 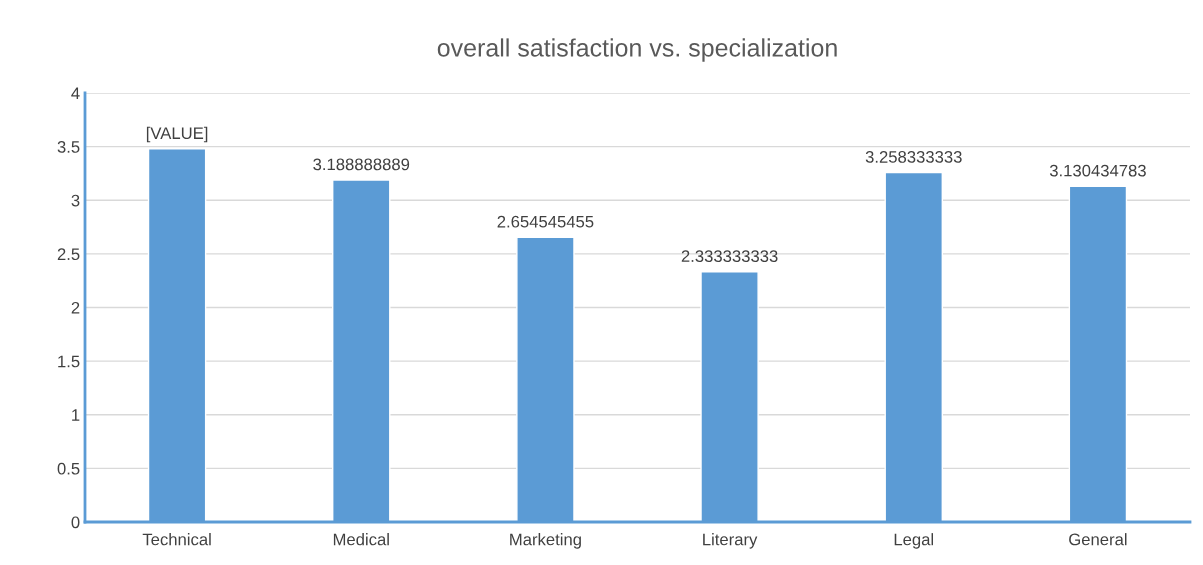 What do you see at coordinates (75, 522) in the screenshot?
I see `y-tick-label: 0` at bounding box center [75, 522].